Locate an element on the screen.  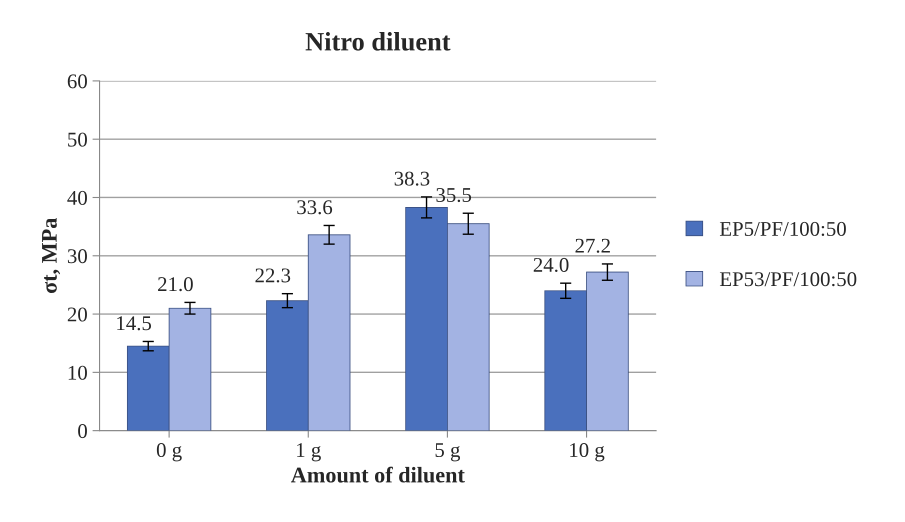
y-tick-label: 20 is located at coordinates (77, 314).